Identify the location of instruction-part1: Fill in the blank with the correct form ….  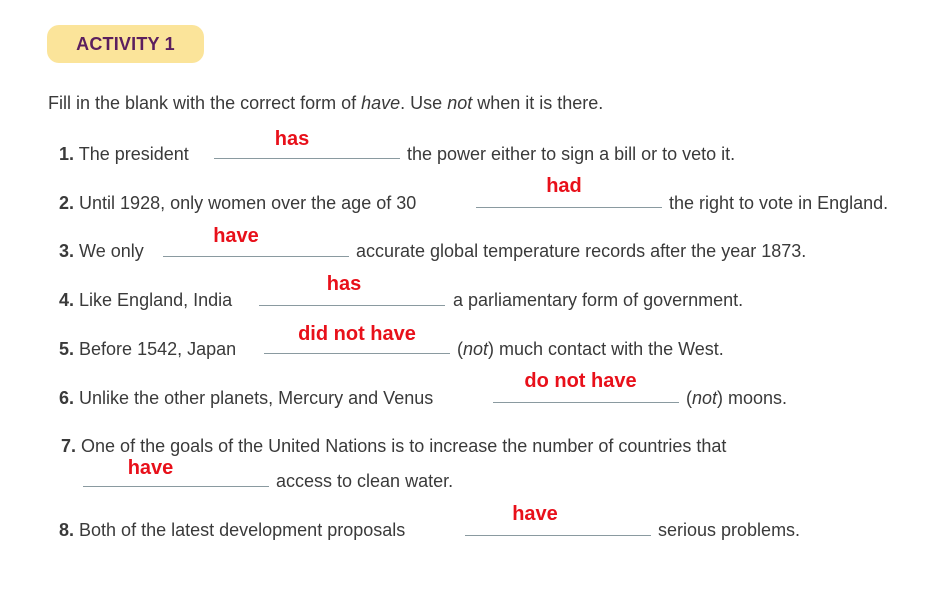
(205, 103).